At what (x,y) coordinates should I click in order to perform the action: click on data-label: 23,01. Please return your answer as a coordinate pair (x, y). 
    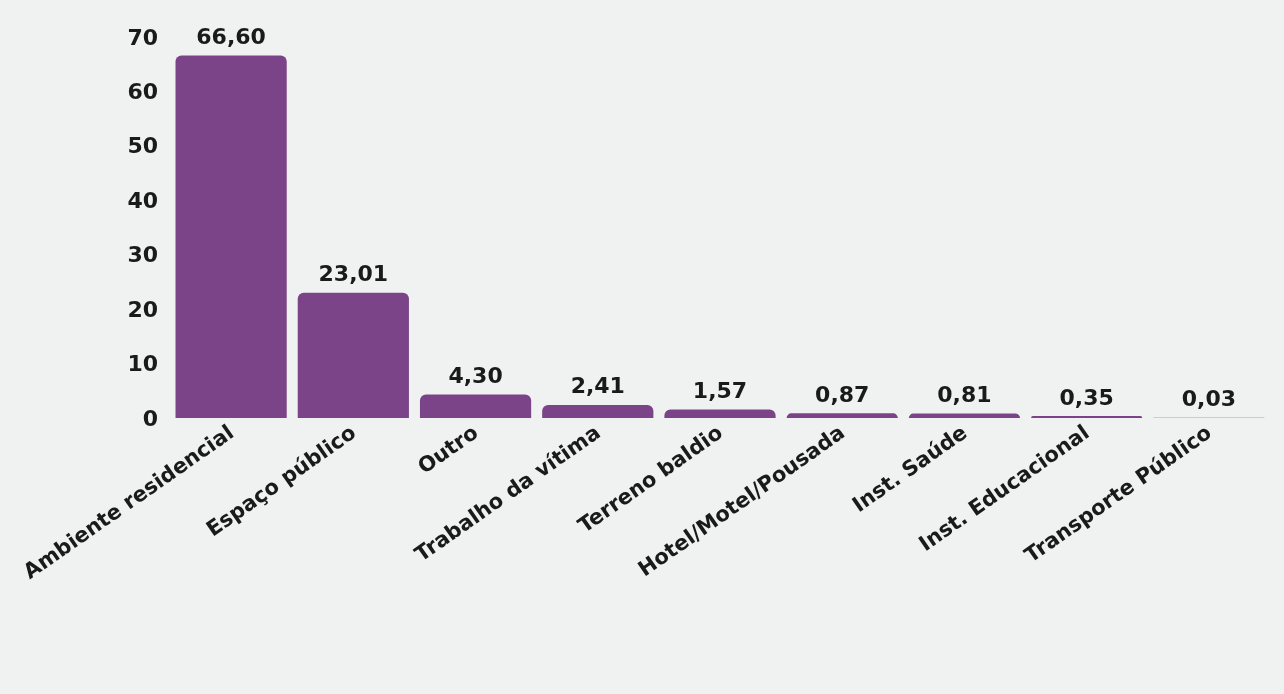
    Looking at the image, I should click on (353, 274).